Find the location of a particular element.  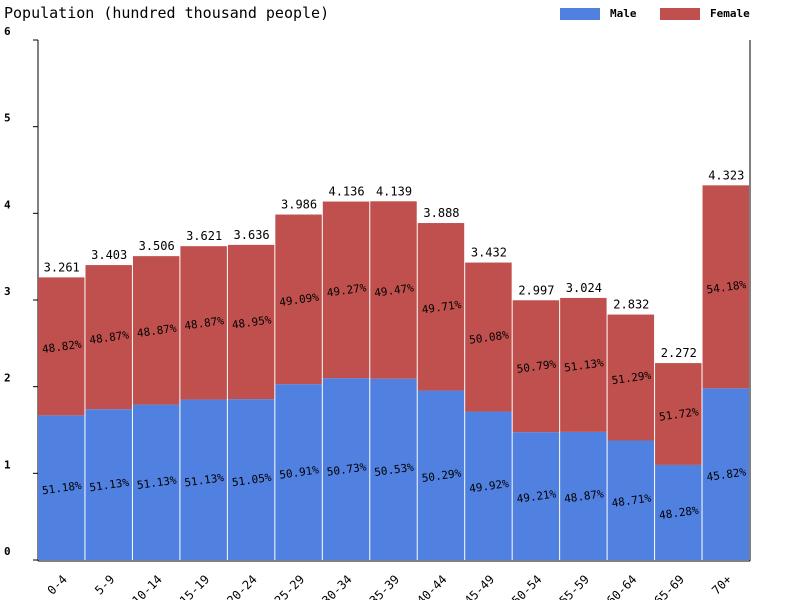

segment-label: 51.29% is located at coordinates (632, 378).